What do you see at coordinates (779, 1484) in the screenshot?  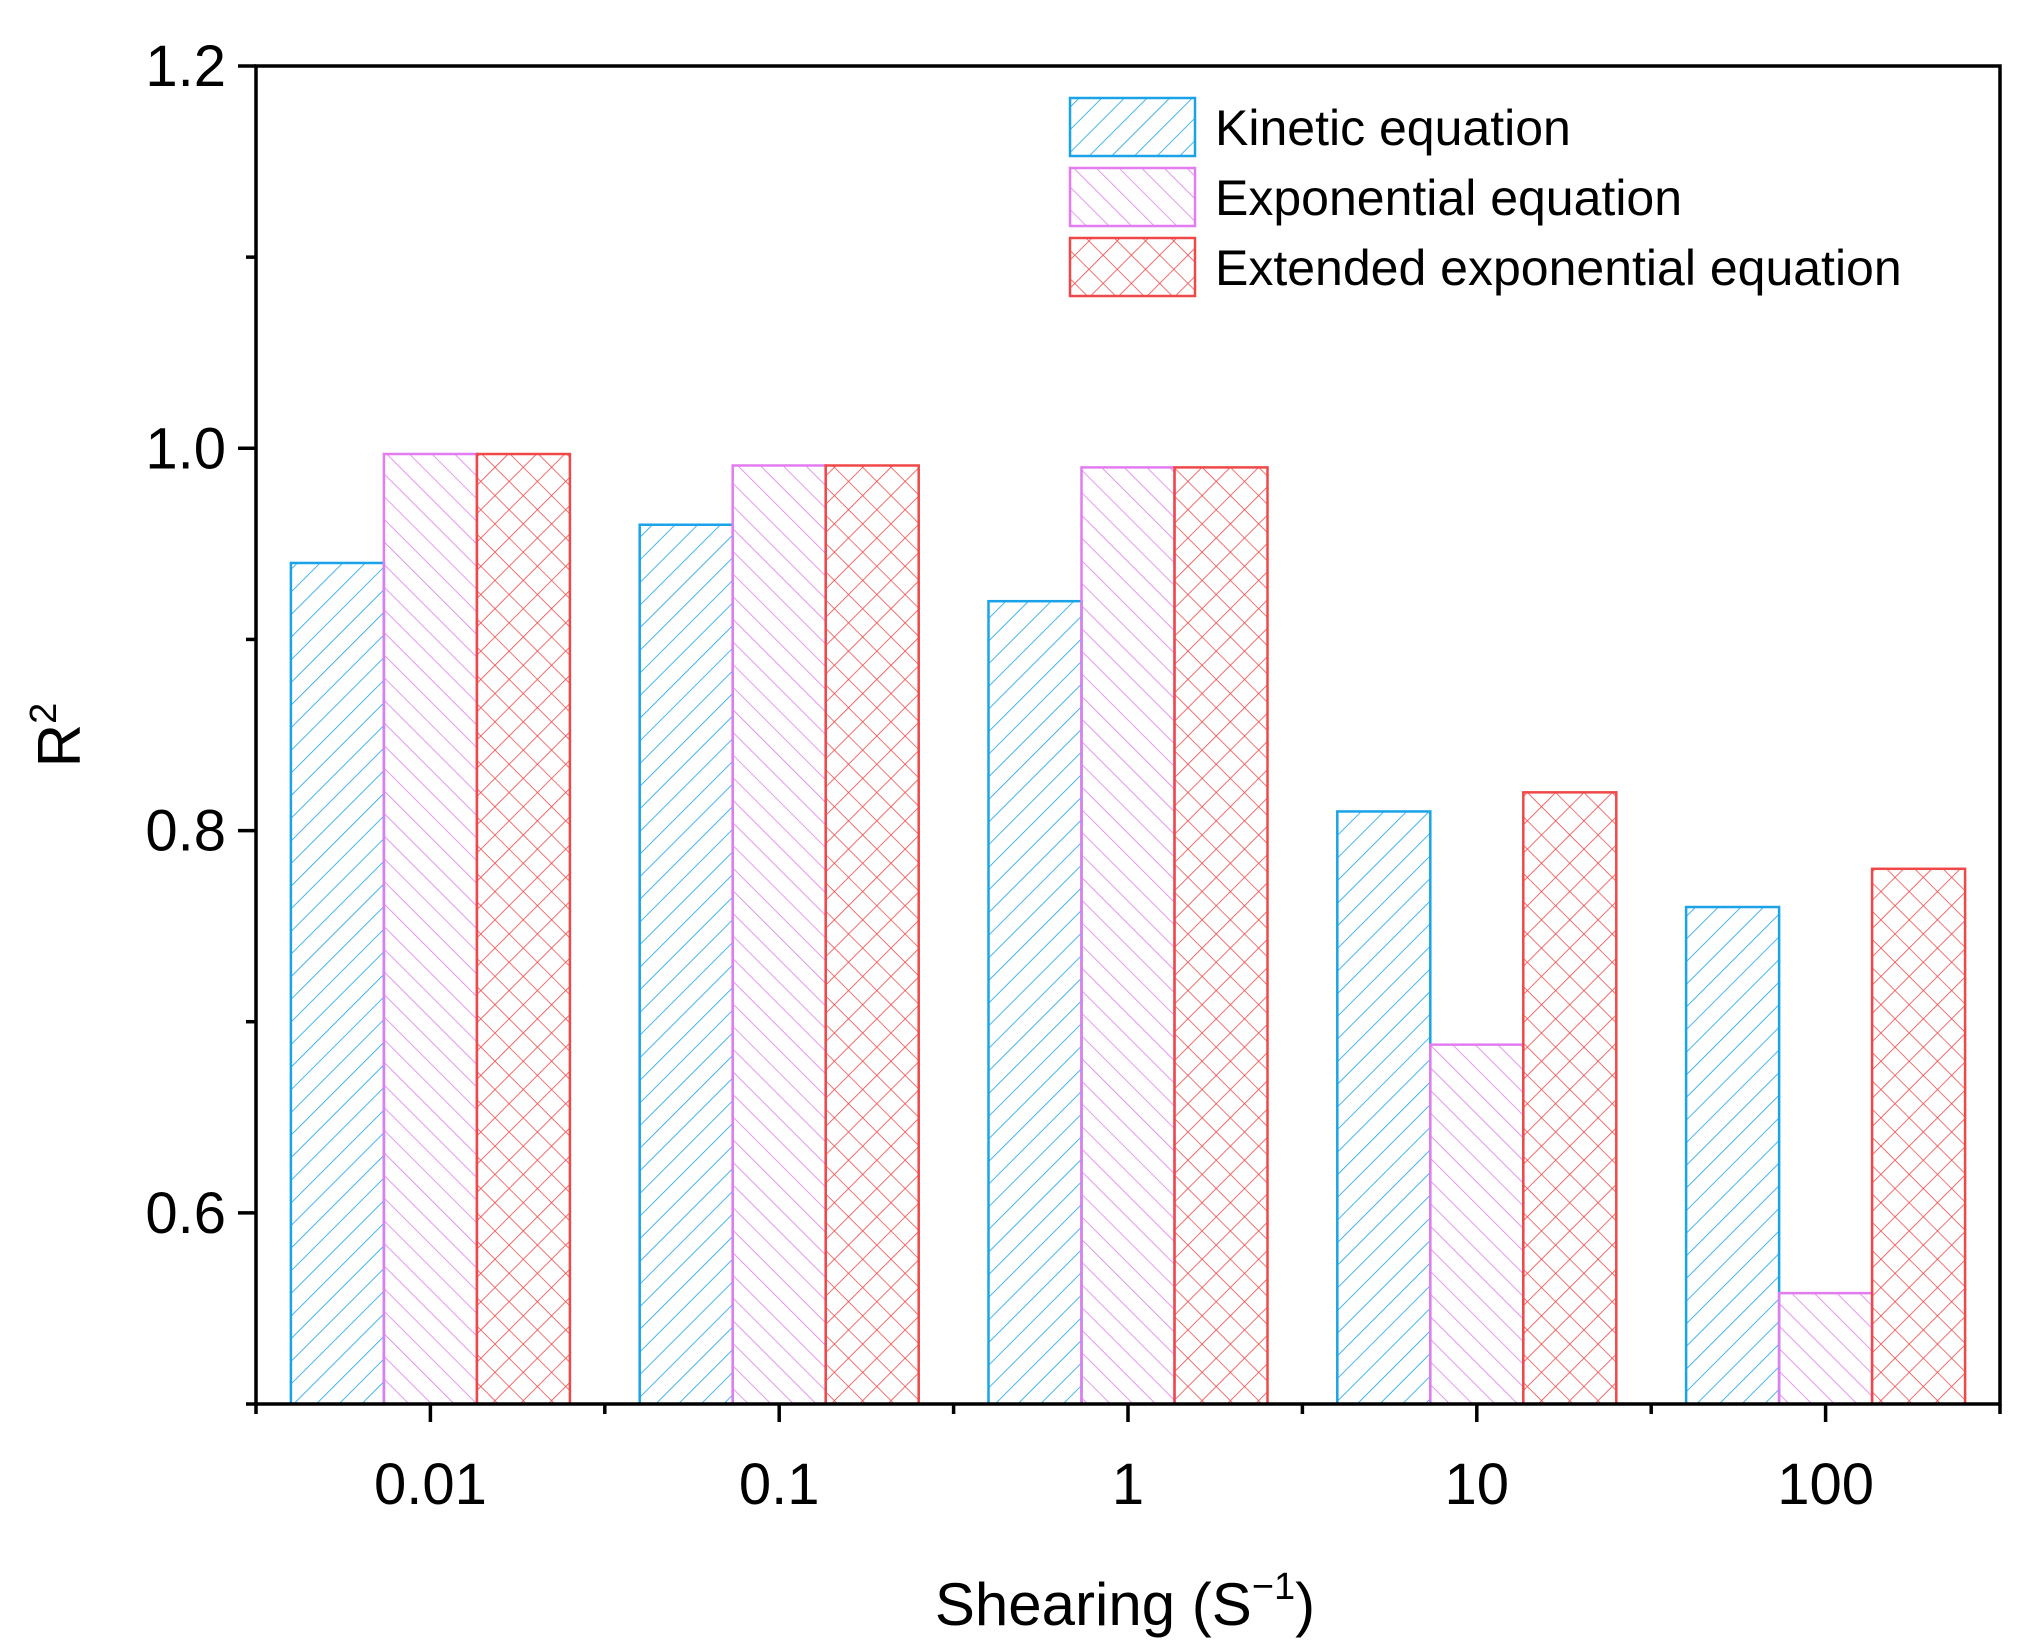 I see `x-tick-label: 0.1` at bounding box center [779, 1484].